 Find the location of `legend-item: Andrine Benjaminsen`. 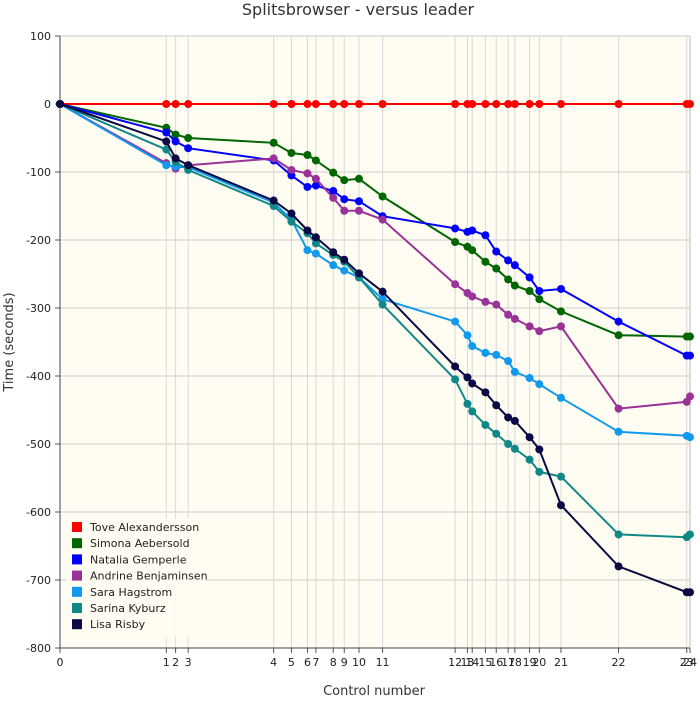

legend-item: Andrine Benjaminsen is located at coordinates (140, 576).